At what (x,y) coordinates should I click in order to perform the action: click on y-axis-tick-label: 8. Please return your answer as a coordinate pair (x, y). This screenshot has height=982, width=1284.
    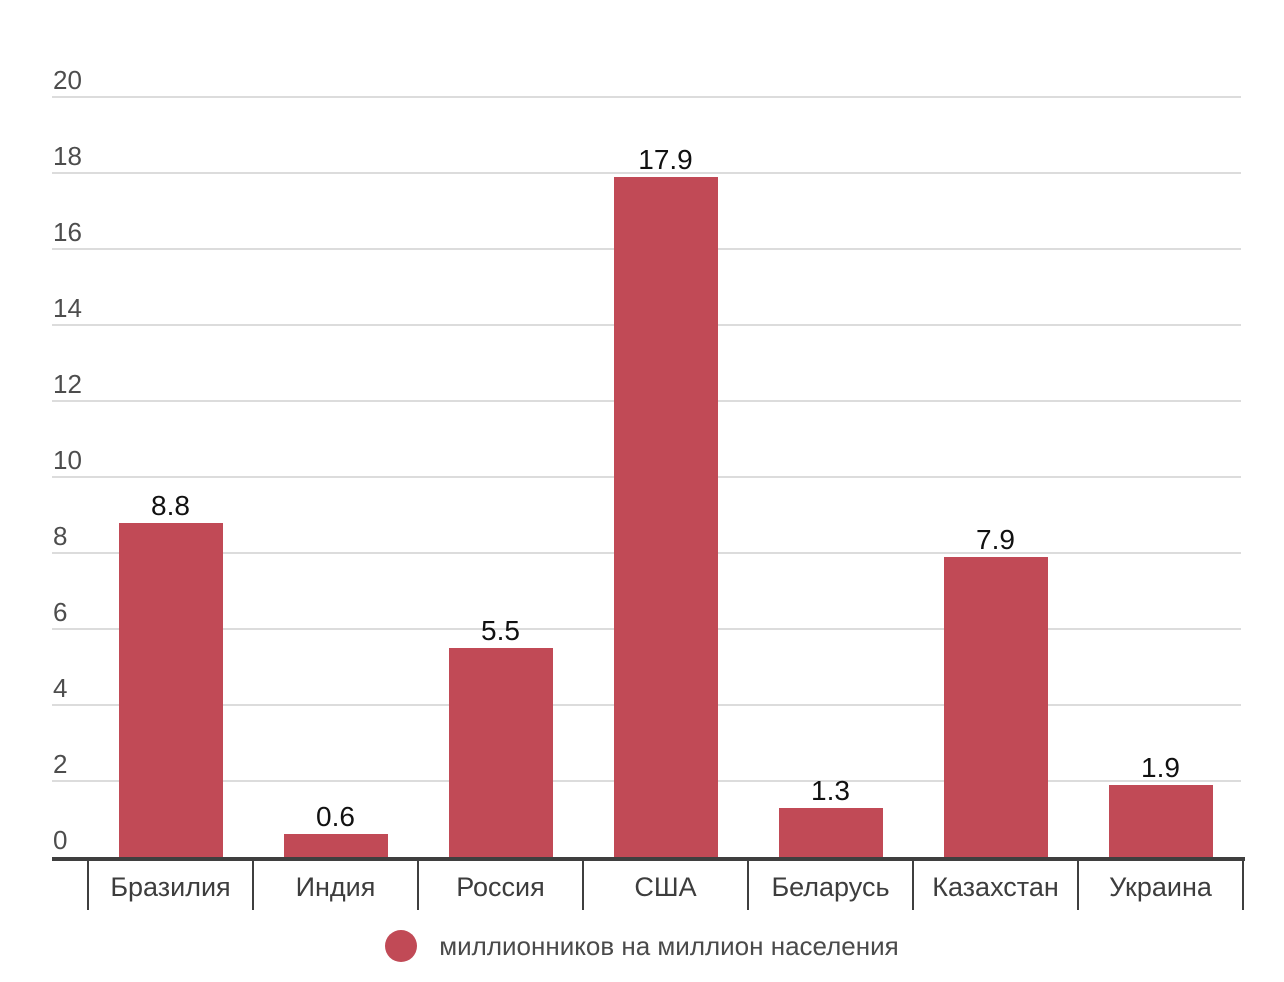
    Looking at the image, I should click on (60, 536).